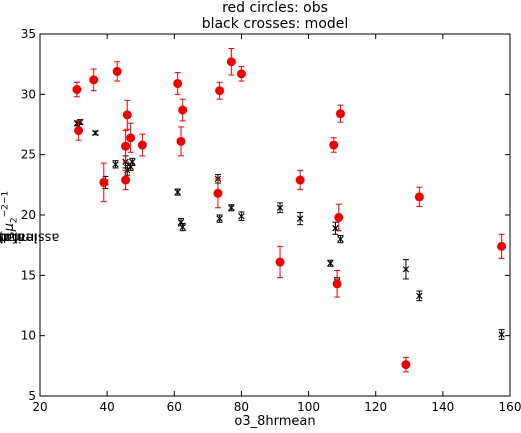 The image size is (521, 433). What do you see at coordinates (32, 396) in the screenshot?
I see `y-tick-label: 5` at bounding box center [32, 396].